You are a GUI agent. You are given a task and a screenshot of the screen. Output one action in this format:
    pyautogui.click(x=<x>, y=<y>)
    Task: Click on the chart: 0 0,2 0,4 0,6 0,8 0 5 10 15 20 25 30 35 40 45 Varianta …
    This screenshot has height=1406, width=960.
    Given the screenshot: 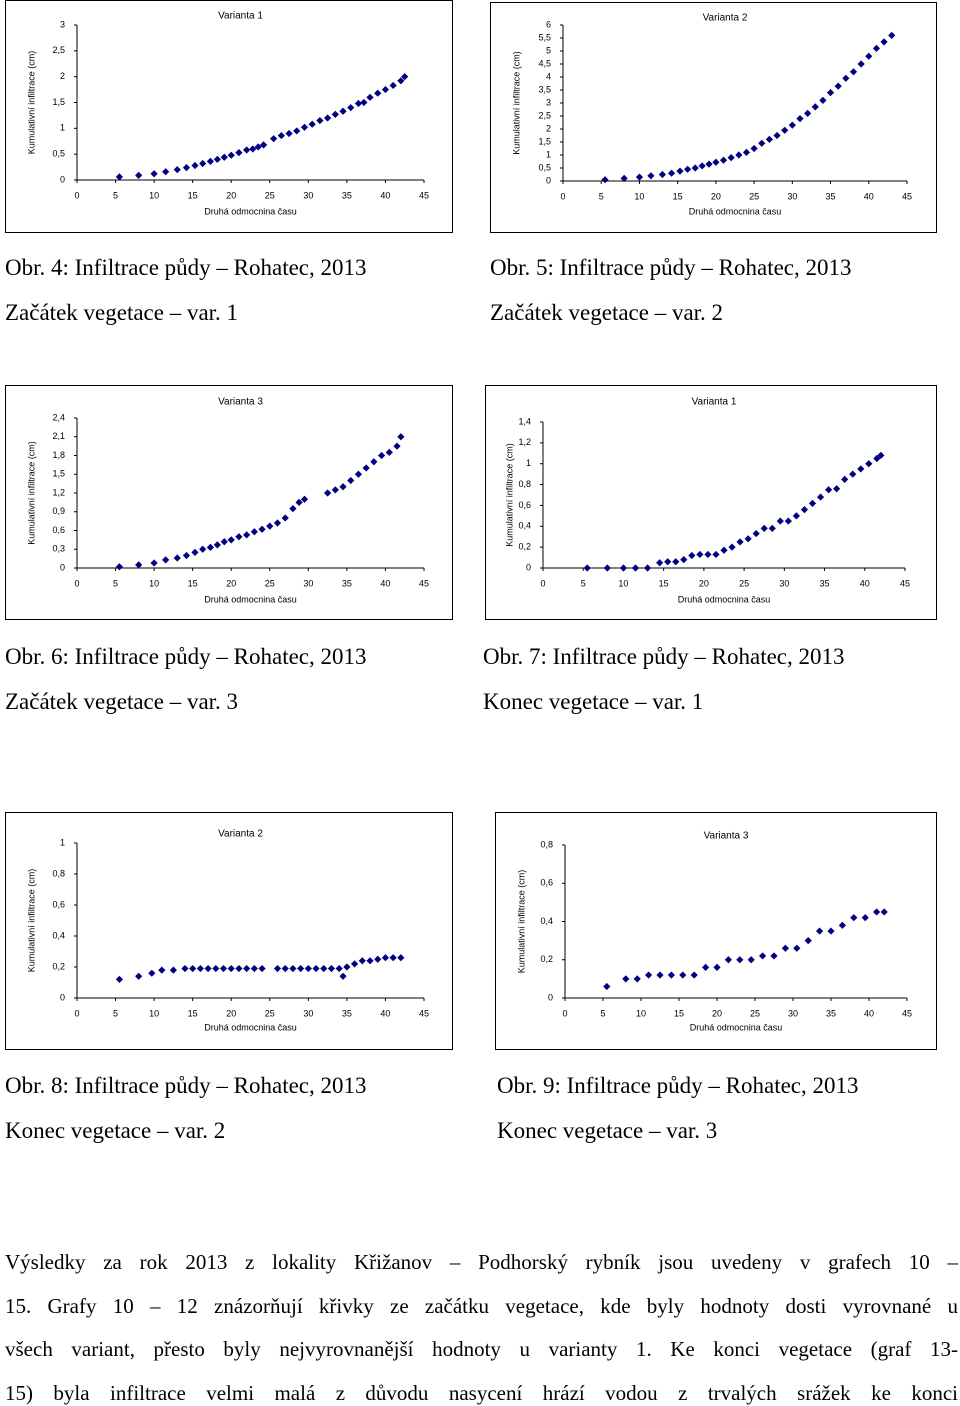 What is the action you would take?
    pyautogui.click(x=716, y=931)
    